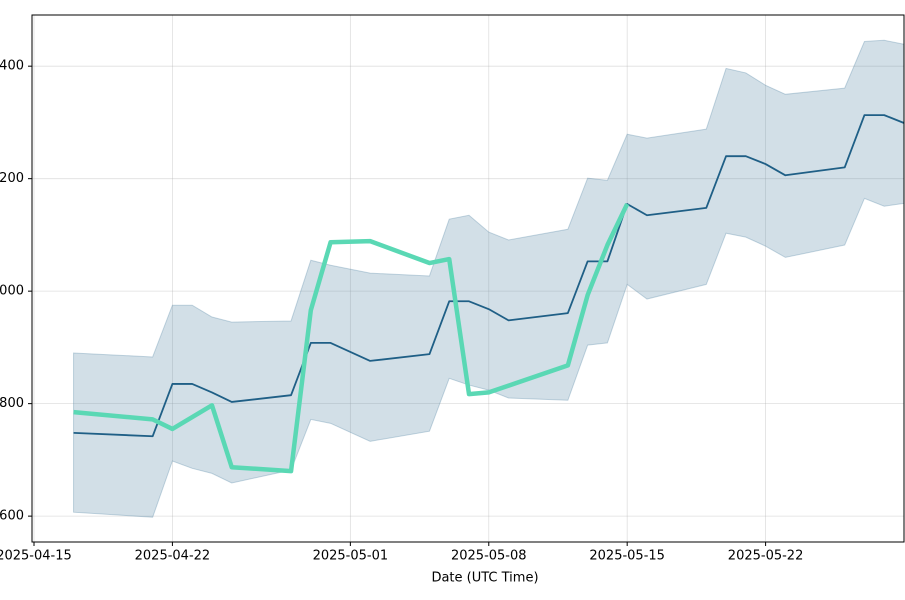 The width and height of the screenshot is (905, 600). Describe the element at coordinates (627, 556) in the screenshot. I see `x-tick-label: 2025-05-15` at that location.